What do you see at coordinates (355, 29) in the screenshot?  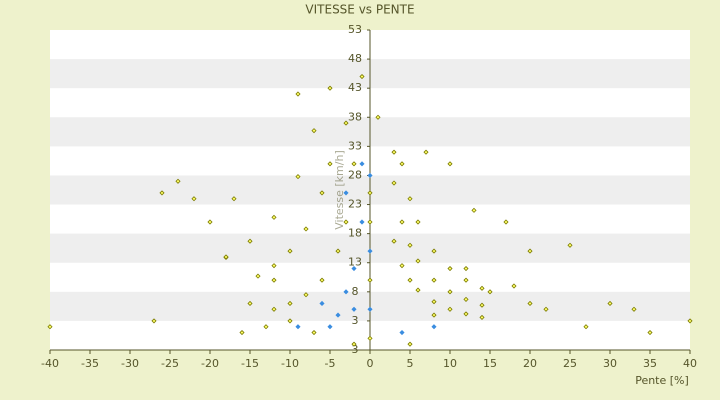 I see `y-tick-label: 53` at bounding box center [355, 29].